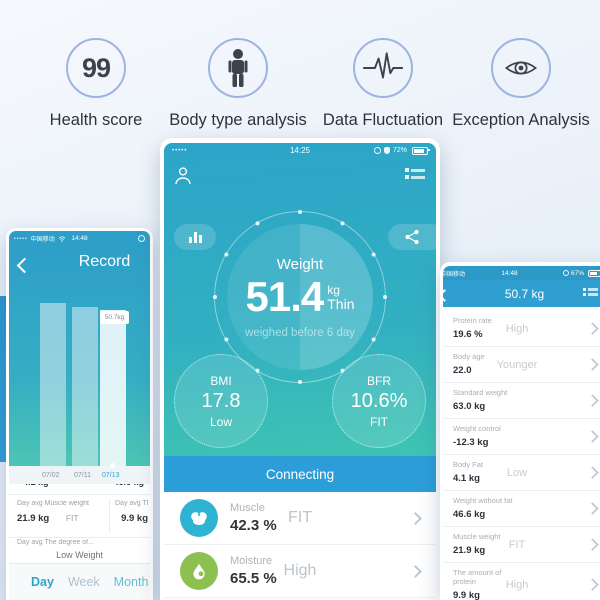  I want to click on feature-data-fluctuation: Data Fluctuation, so click(383, 84).